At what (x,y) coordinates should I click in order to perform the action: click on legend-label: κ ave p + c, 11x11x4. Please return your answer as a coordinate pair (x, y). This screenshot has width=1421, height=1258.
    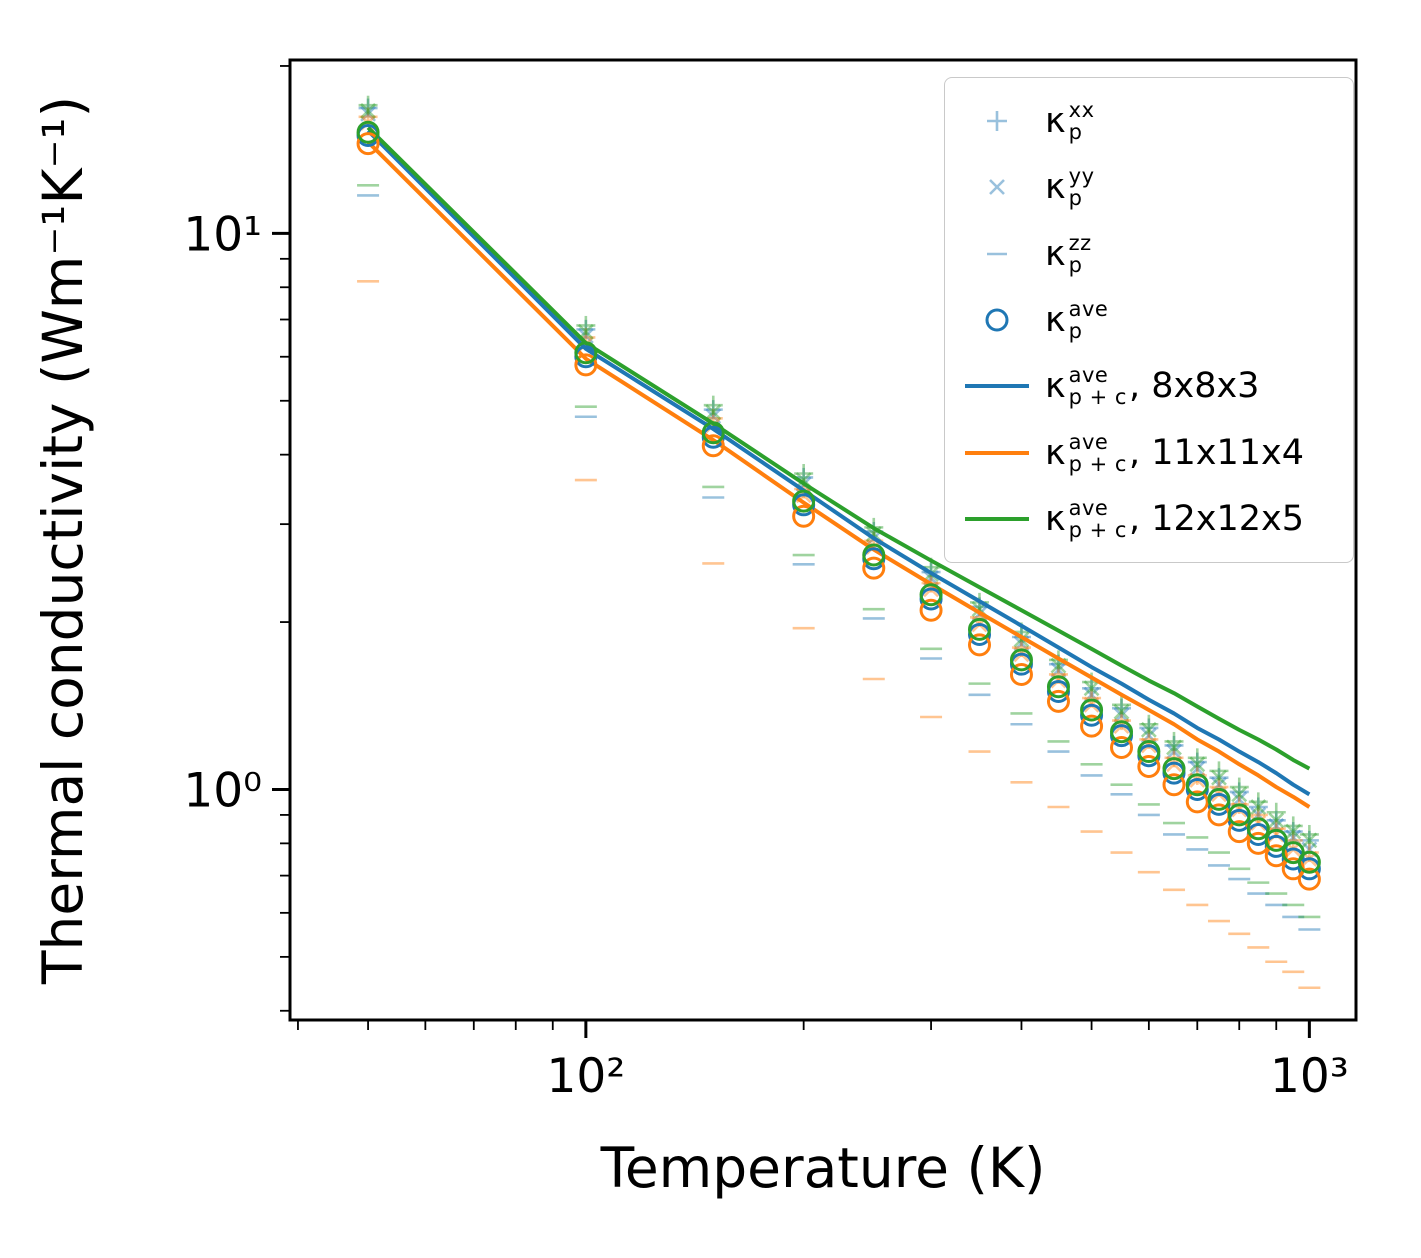
    Looking at the image, I should click on (1174, 452).